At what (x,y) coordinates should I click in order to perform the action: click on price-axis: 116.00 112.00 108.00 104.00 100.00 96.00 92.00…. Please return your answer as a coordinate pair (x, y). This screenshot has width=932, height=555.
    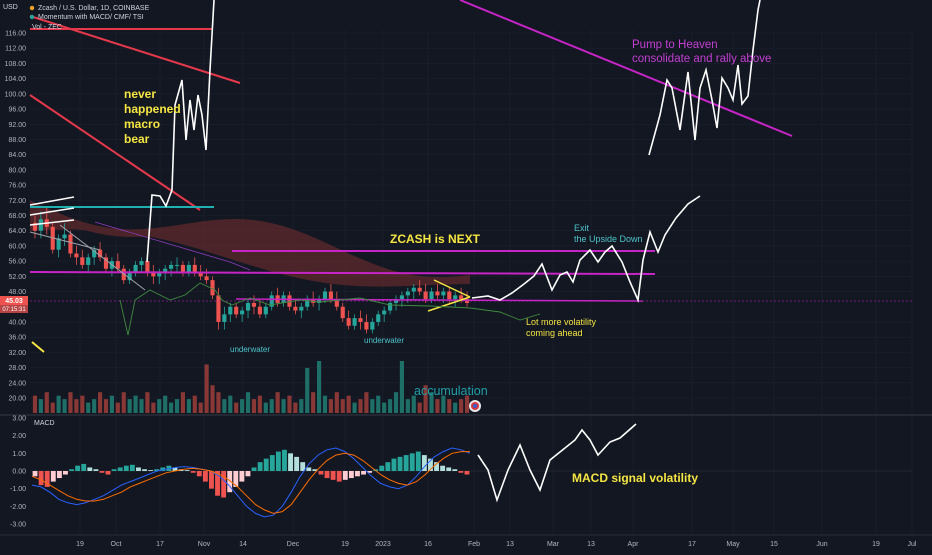
    Looking at the image, I should click on (16, 217).